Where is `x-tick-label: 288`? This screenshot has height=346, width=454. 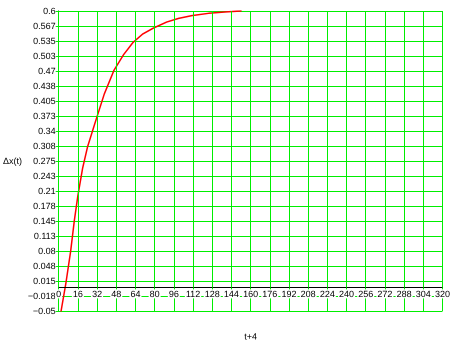 x-tick-label: 288 is located at coordinates (404, 293).